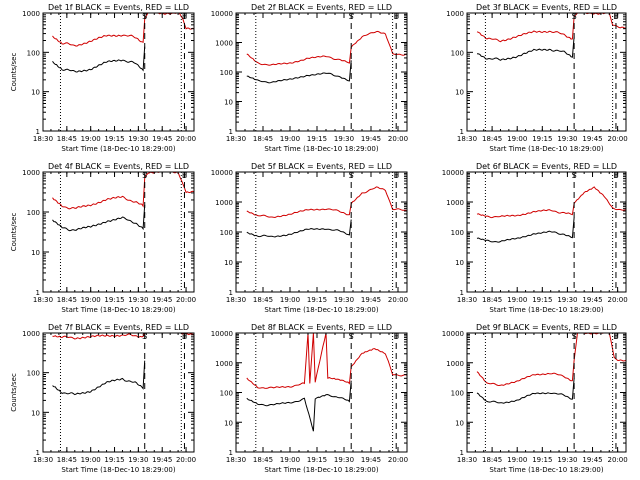 The image size is (640, 480). What do you see at coordinates (118, 327) in the screenshot?
I see `chart-title: Det 7f BLACK = Events, RED = LLD` at bounding box center [118, 327].